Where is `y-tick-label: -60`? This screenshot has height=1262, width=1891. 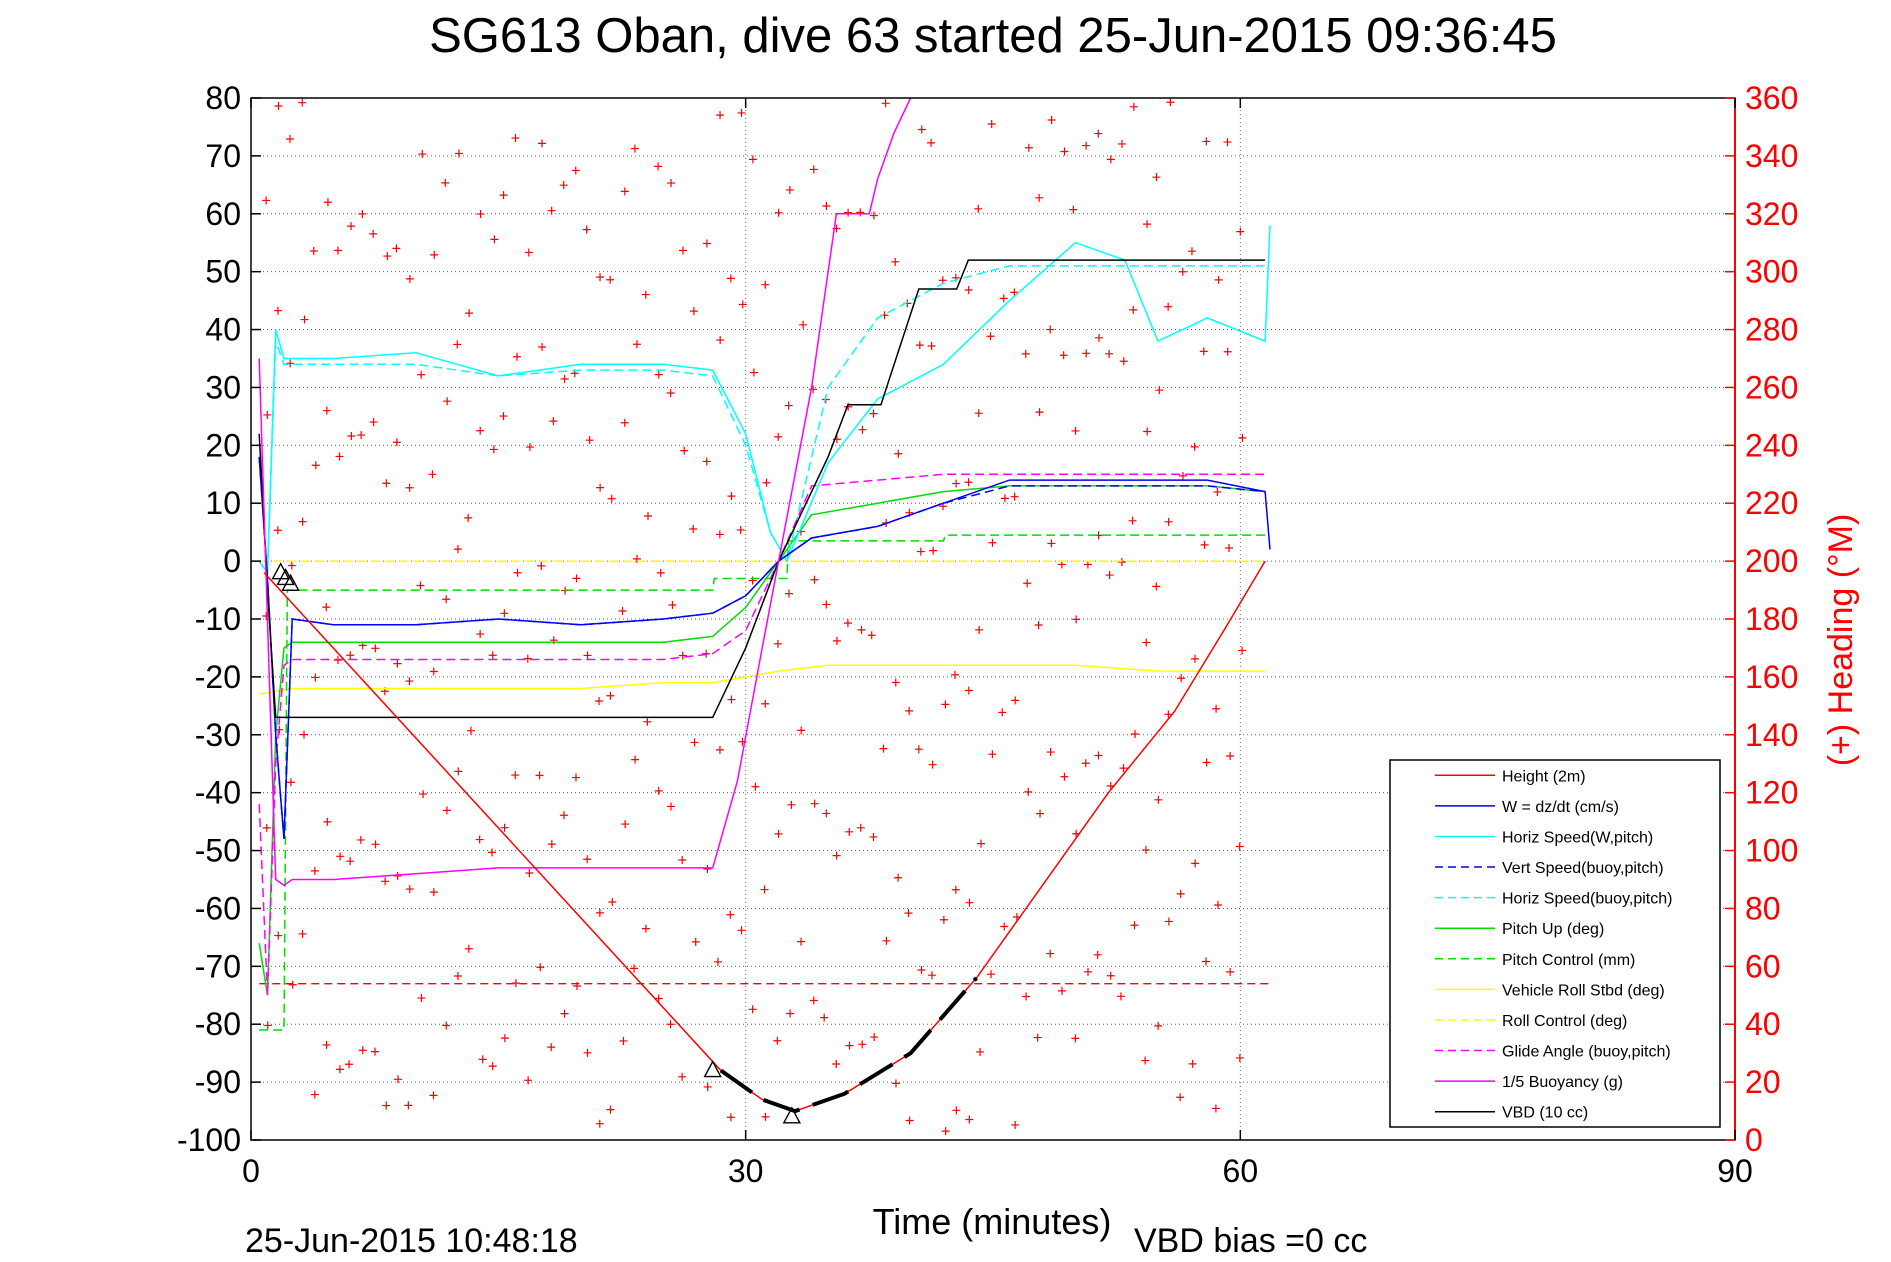
y-tick-label: -60 is located at coordinates (218, 908).